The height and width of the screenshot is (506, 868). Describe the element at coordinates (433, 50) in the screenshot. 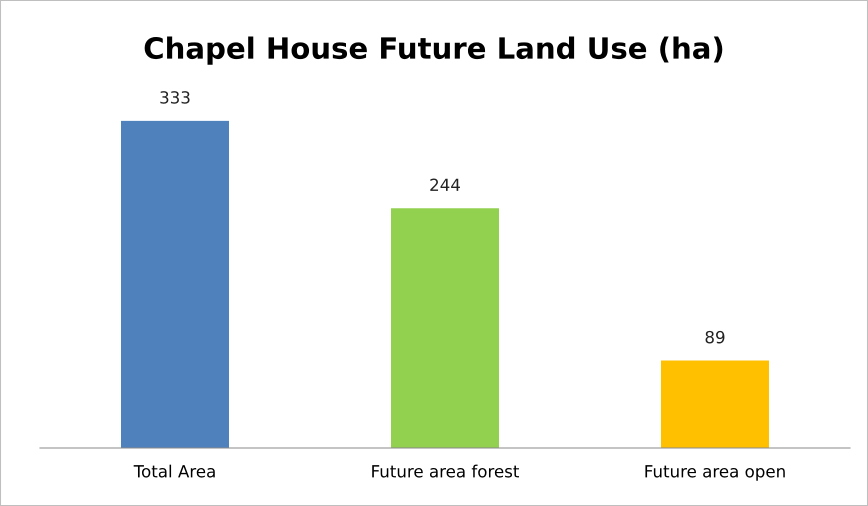

I see `chart-title: Chapel House Future Land Use (ha)` at that location.